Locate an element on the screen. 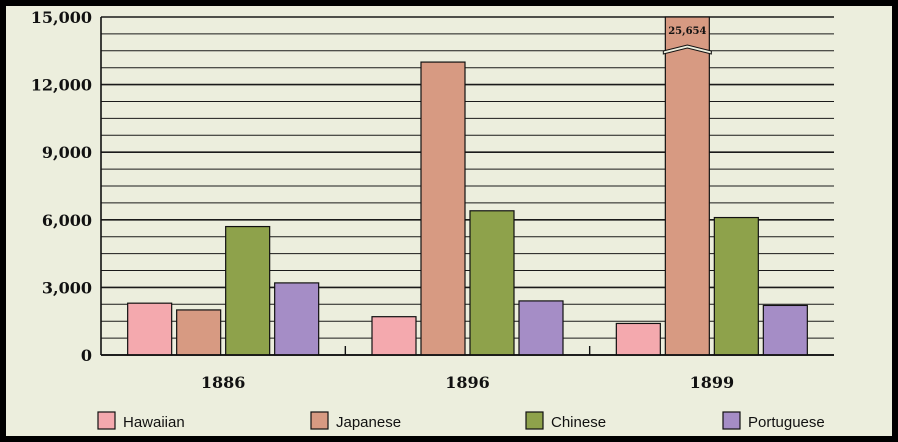  y-tick-label: 12,000 is located at coordinates (61, 85).